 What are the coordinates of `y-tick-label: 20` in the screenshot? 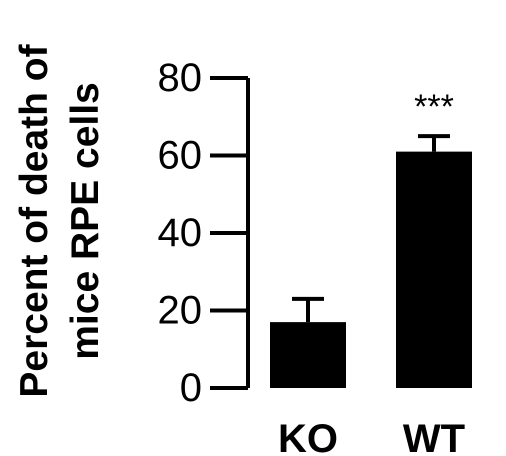 It's located at (180, 311).